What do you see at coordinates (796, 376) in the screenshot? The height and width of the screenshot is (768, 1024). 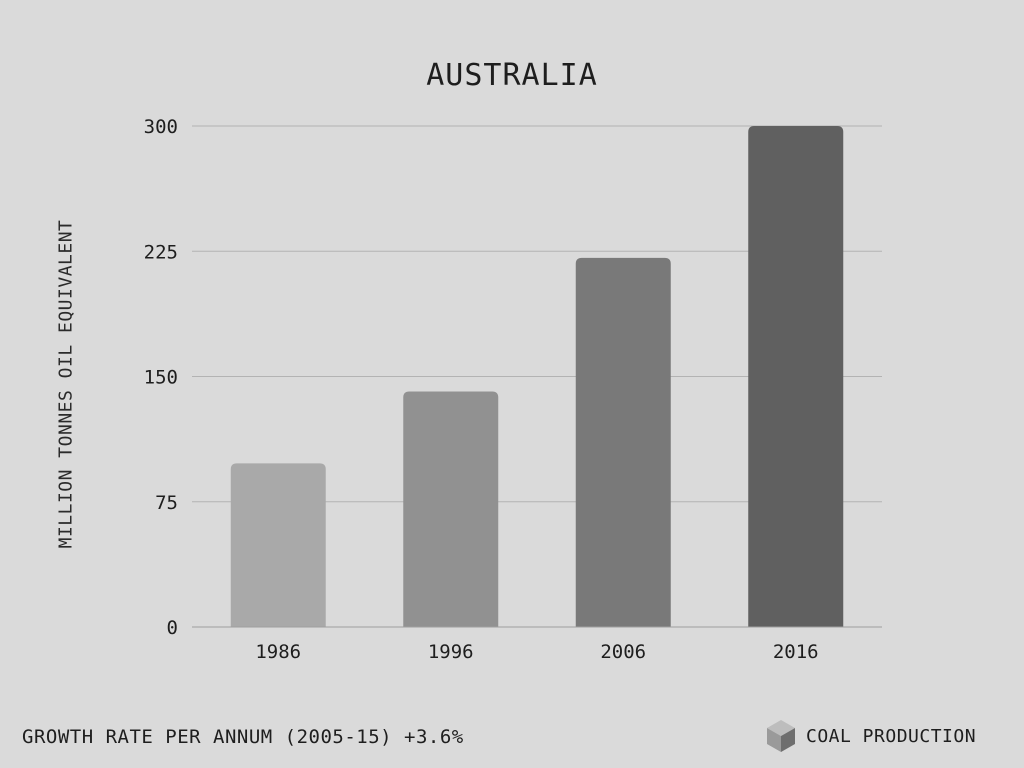 I see `bar-2016` at bounding box center [796, 376].